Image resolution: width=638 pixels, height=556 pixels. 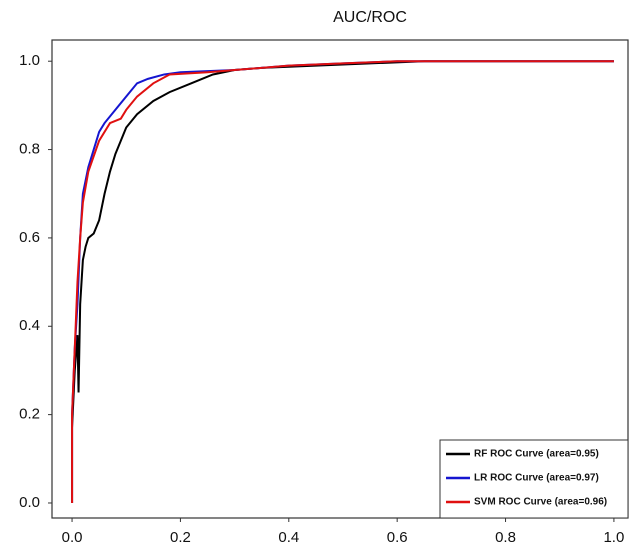 I want to click on legend-label: RF ROC Curve (area=0.95), so click(x=536, y=454).